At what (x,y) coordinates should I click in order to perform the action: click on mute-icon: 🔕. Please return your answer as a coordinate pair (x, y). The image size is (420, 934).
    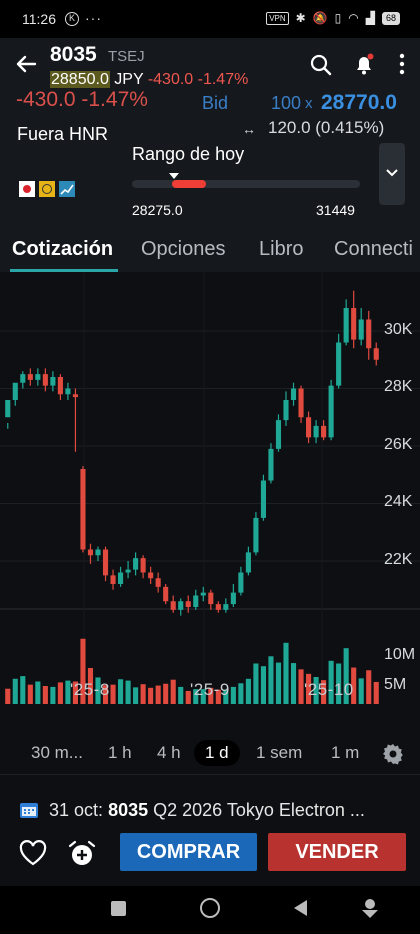
    Looking at the image, I should click on (320, 18).